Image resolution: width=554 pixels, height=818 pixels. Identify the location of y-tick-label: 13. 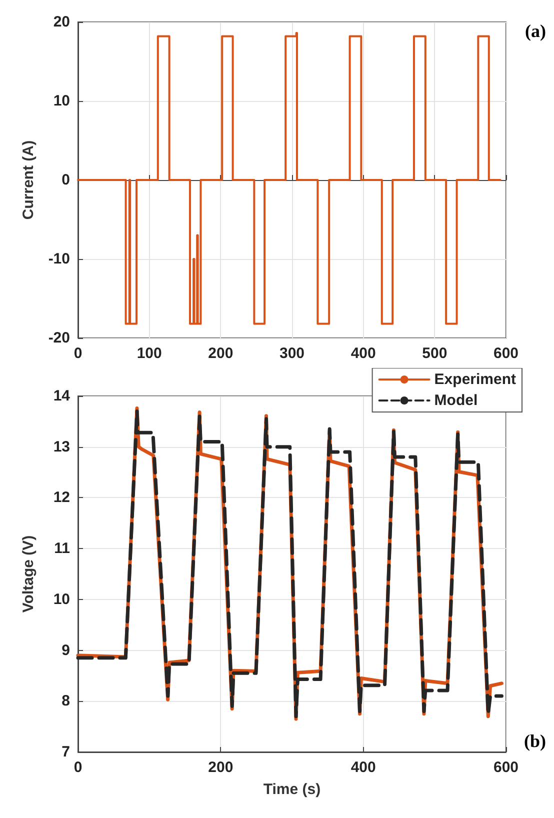
(61, 447).